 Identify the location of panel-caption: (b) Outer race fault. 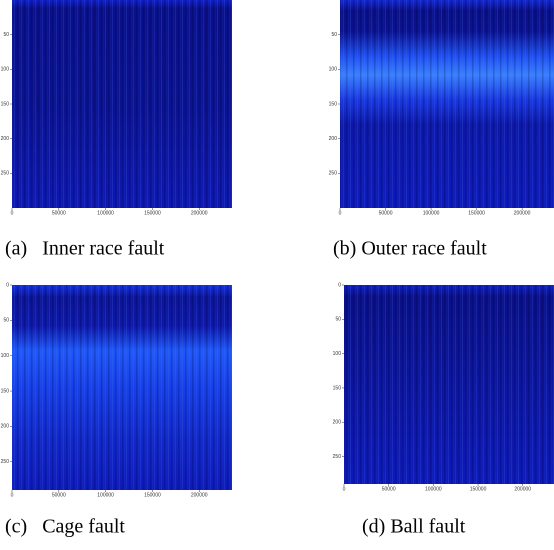
(410, 249).